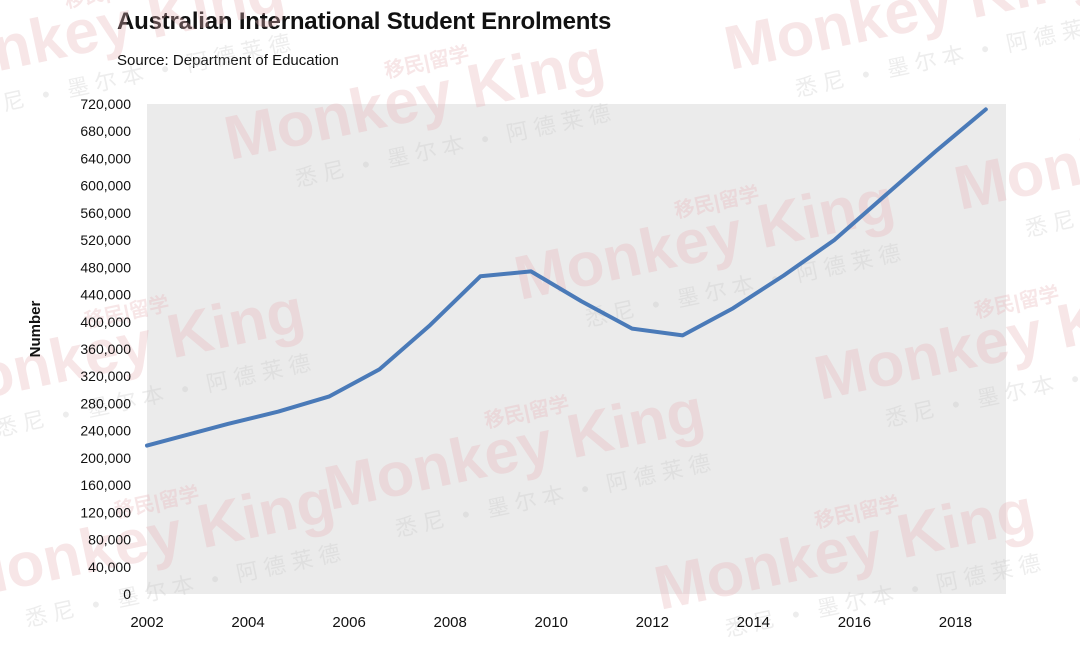  What do you see at coordinates (105, 403) in the screenshot?
I see `y-tick-label: 280,000` at bounding box center [105, 403].